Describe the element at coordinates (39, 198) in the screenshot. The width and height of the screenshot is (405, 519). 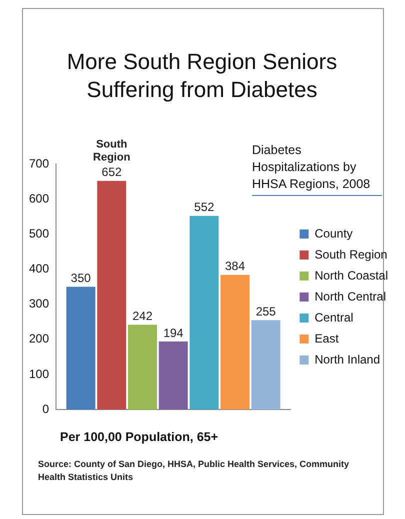
I see `y-tick-label: 600` at that location.